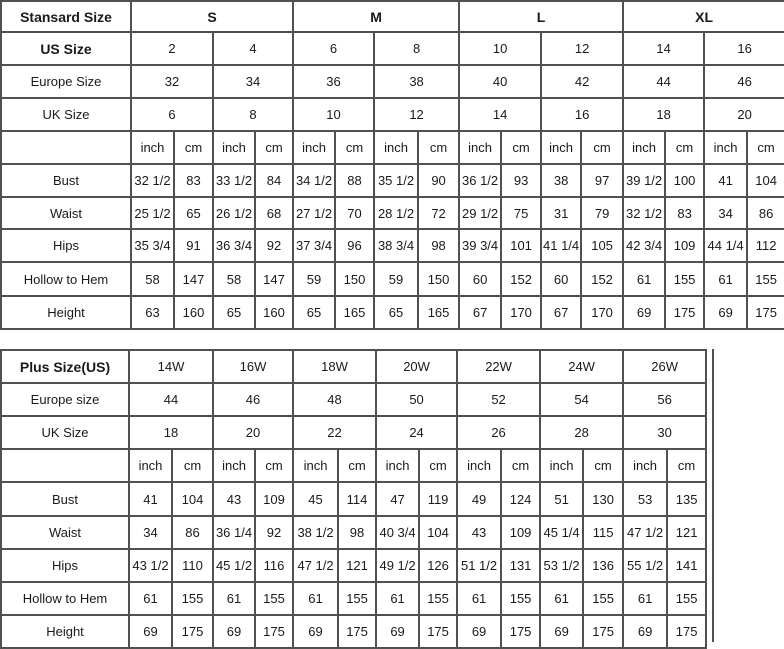 Image resolution: width=784 pixels, height=649 pixels. What do you see at coordinates (582, 399) in the screenshot?
I see `size-value: 54` at bounding box center [582, 399].